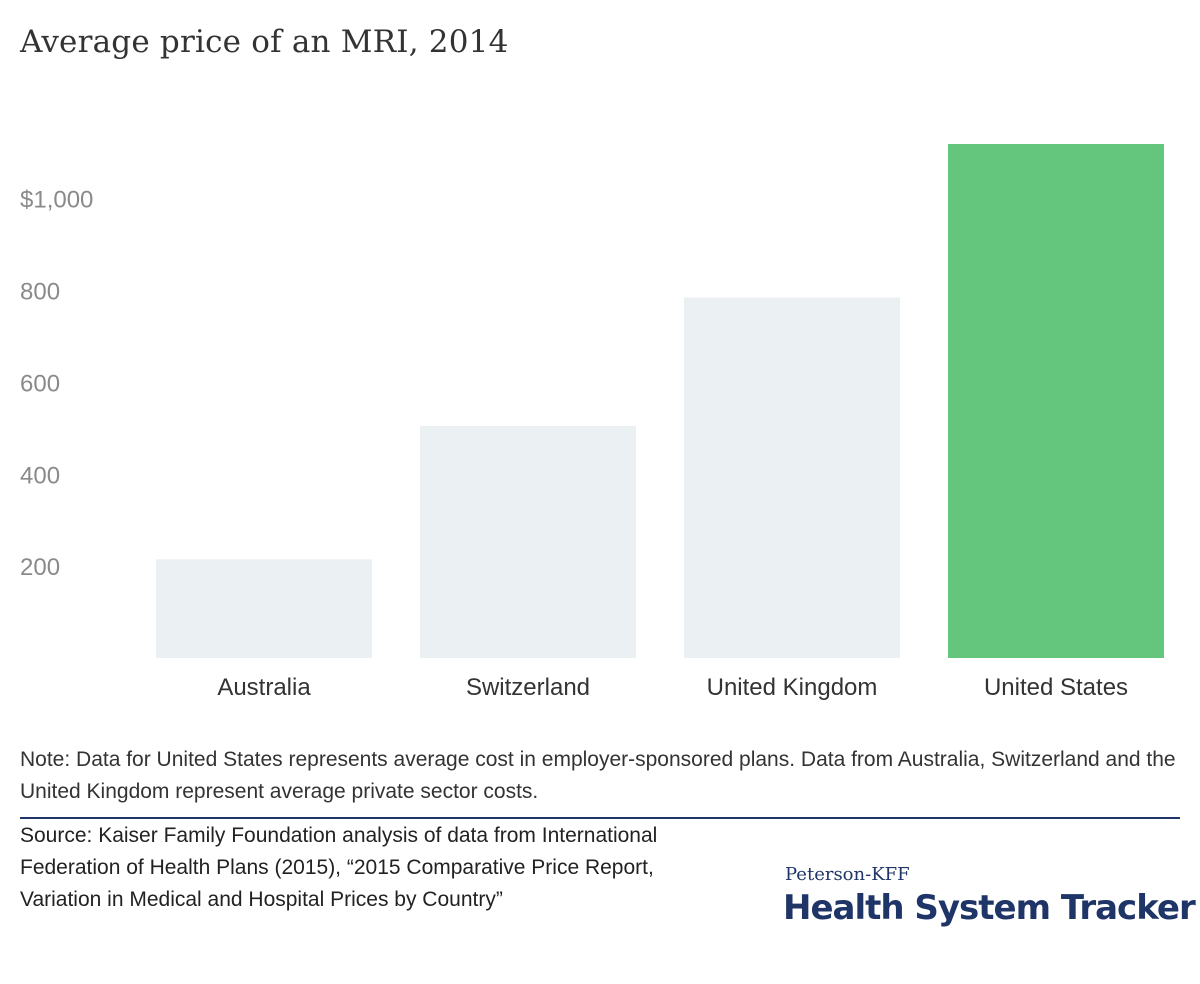 This screenshot has width=1200, height=984. What do you see at coordinates (264, 687) in the screenshot?
I see `x-tick-label: Australia` at bounding box center [264, 687].